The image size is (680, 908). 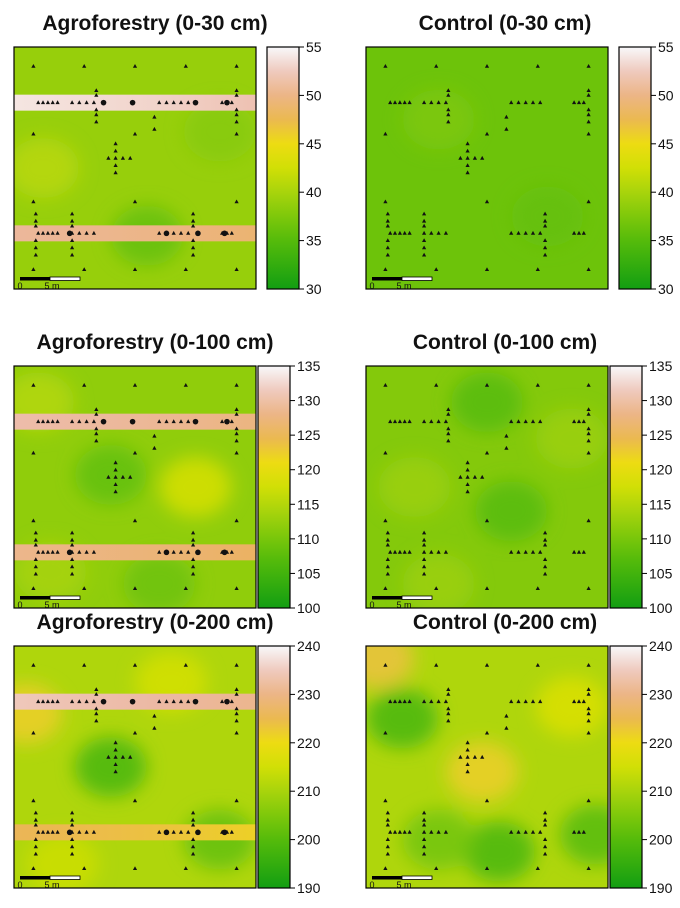 I want to click on scale-bar-black, so click(x=35, y=878).